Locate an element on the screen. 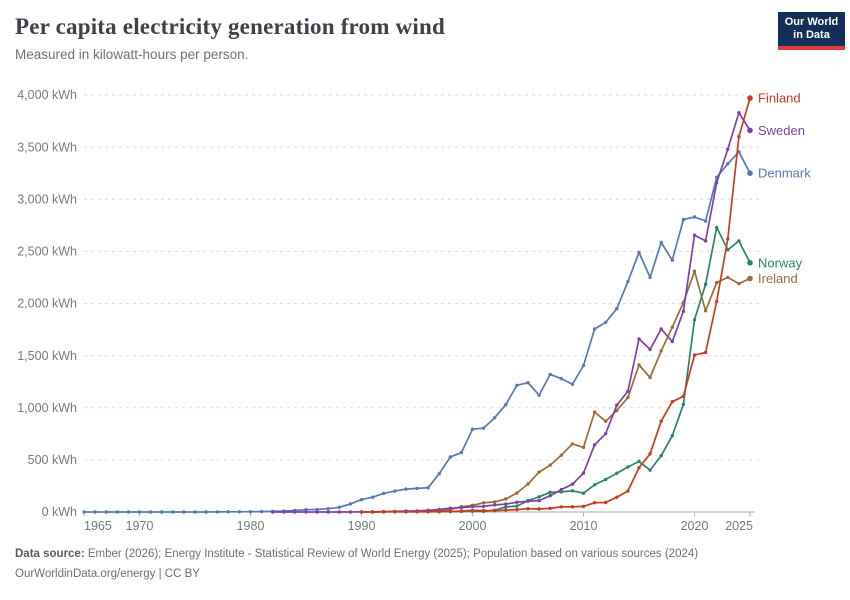  series-label-sweden: Sweden is located at coordinates (781, 130).